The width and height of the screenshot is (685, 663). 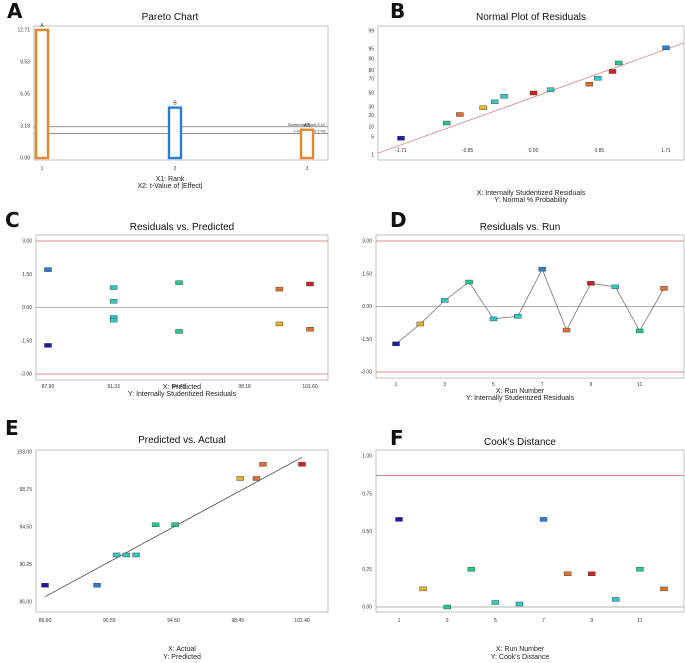 What do you see at coordinates (237, 621) in the screenshot?
I see `panel-e-xtick: 98.45` at bounding box center [237, 621].